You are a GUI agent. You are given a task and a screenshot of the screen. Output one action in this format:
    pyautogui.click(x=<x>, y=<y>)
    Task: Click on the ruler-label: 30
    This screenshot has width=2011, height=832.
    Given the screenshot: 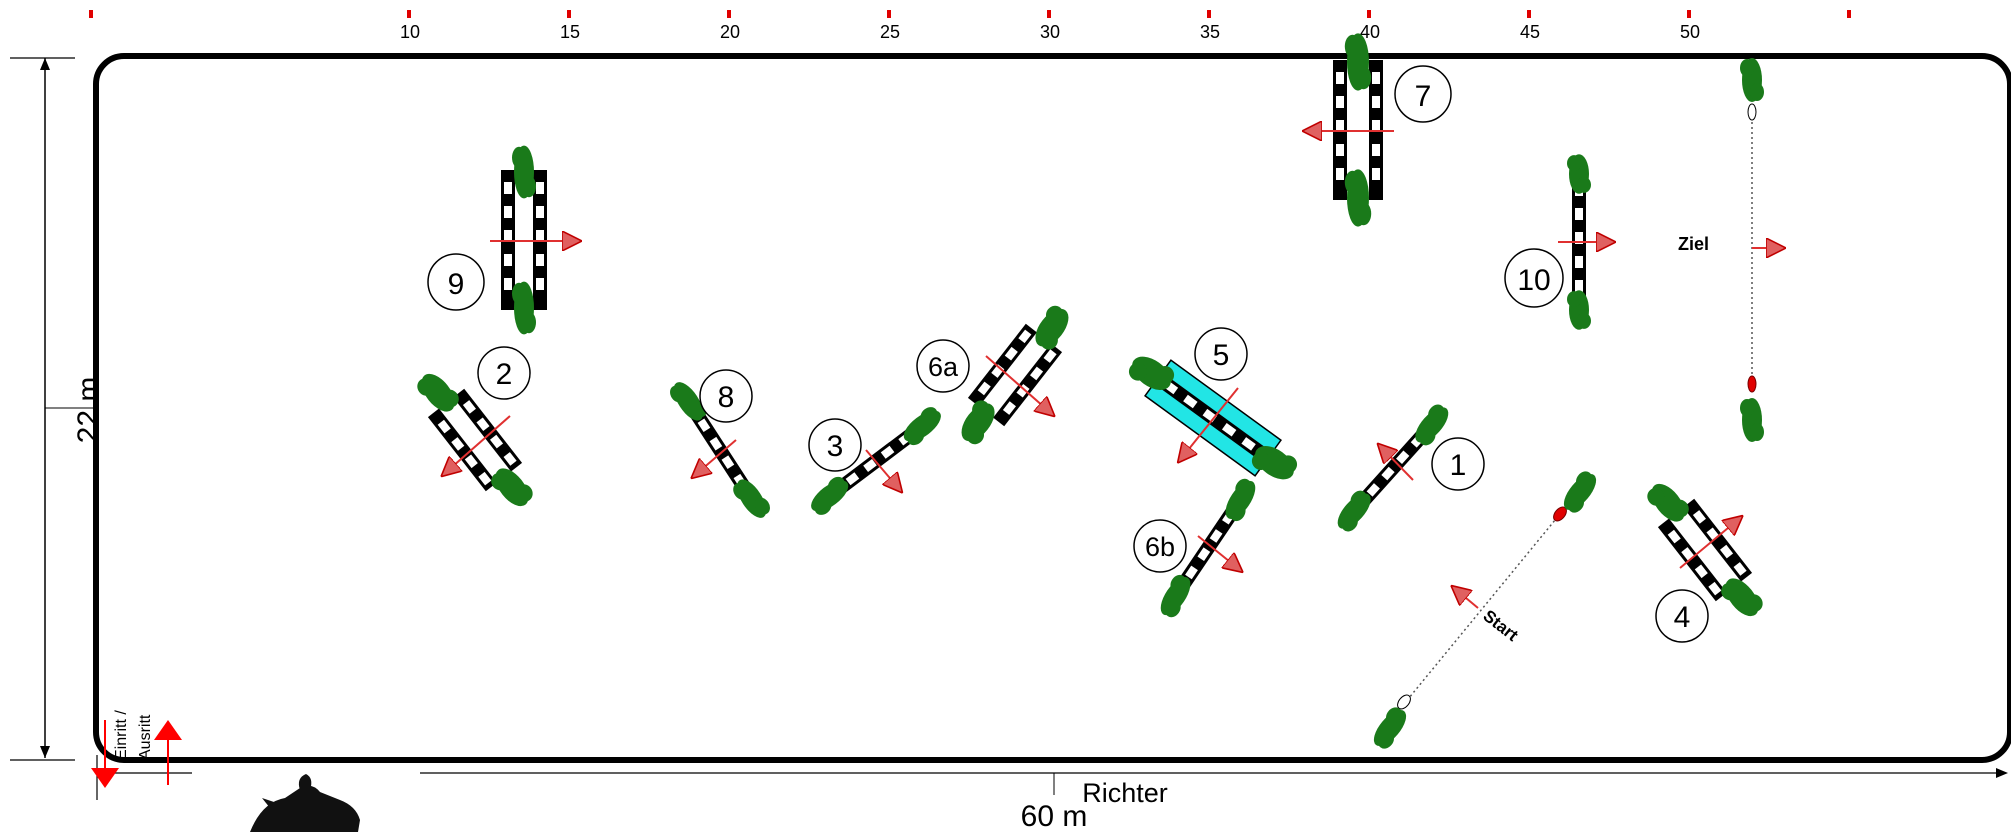 What is the action you would take?
    pyautogui.click(x=1050, y=32)
    